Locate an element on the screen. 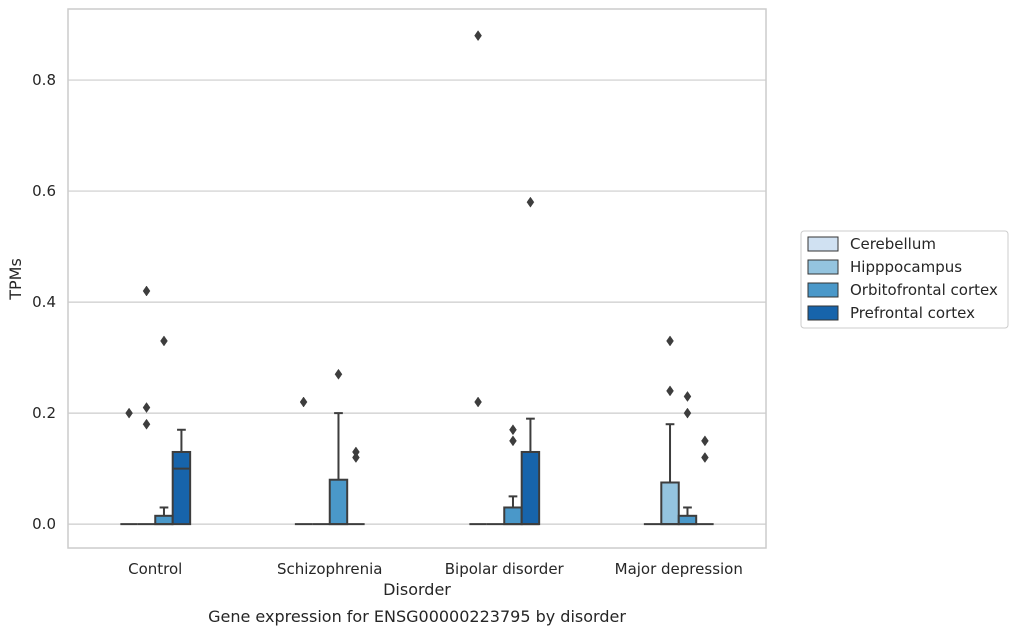 This screenshot has height=634, width=1018. x-tick-label: Bipolar disorder is located at coordinates (505, 569).